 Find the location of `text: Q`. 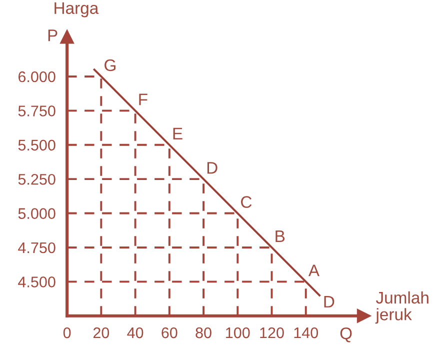

text: Q is located at coordinates (346, 334).